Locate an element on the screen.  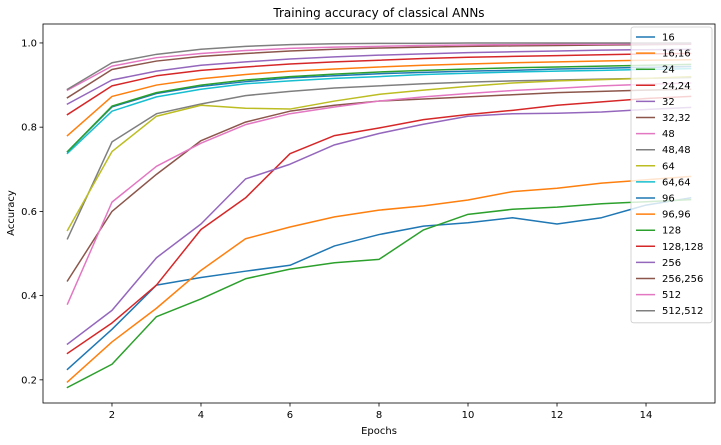
legend-label: 256 is located at coordinates (671, 263).